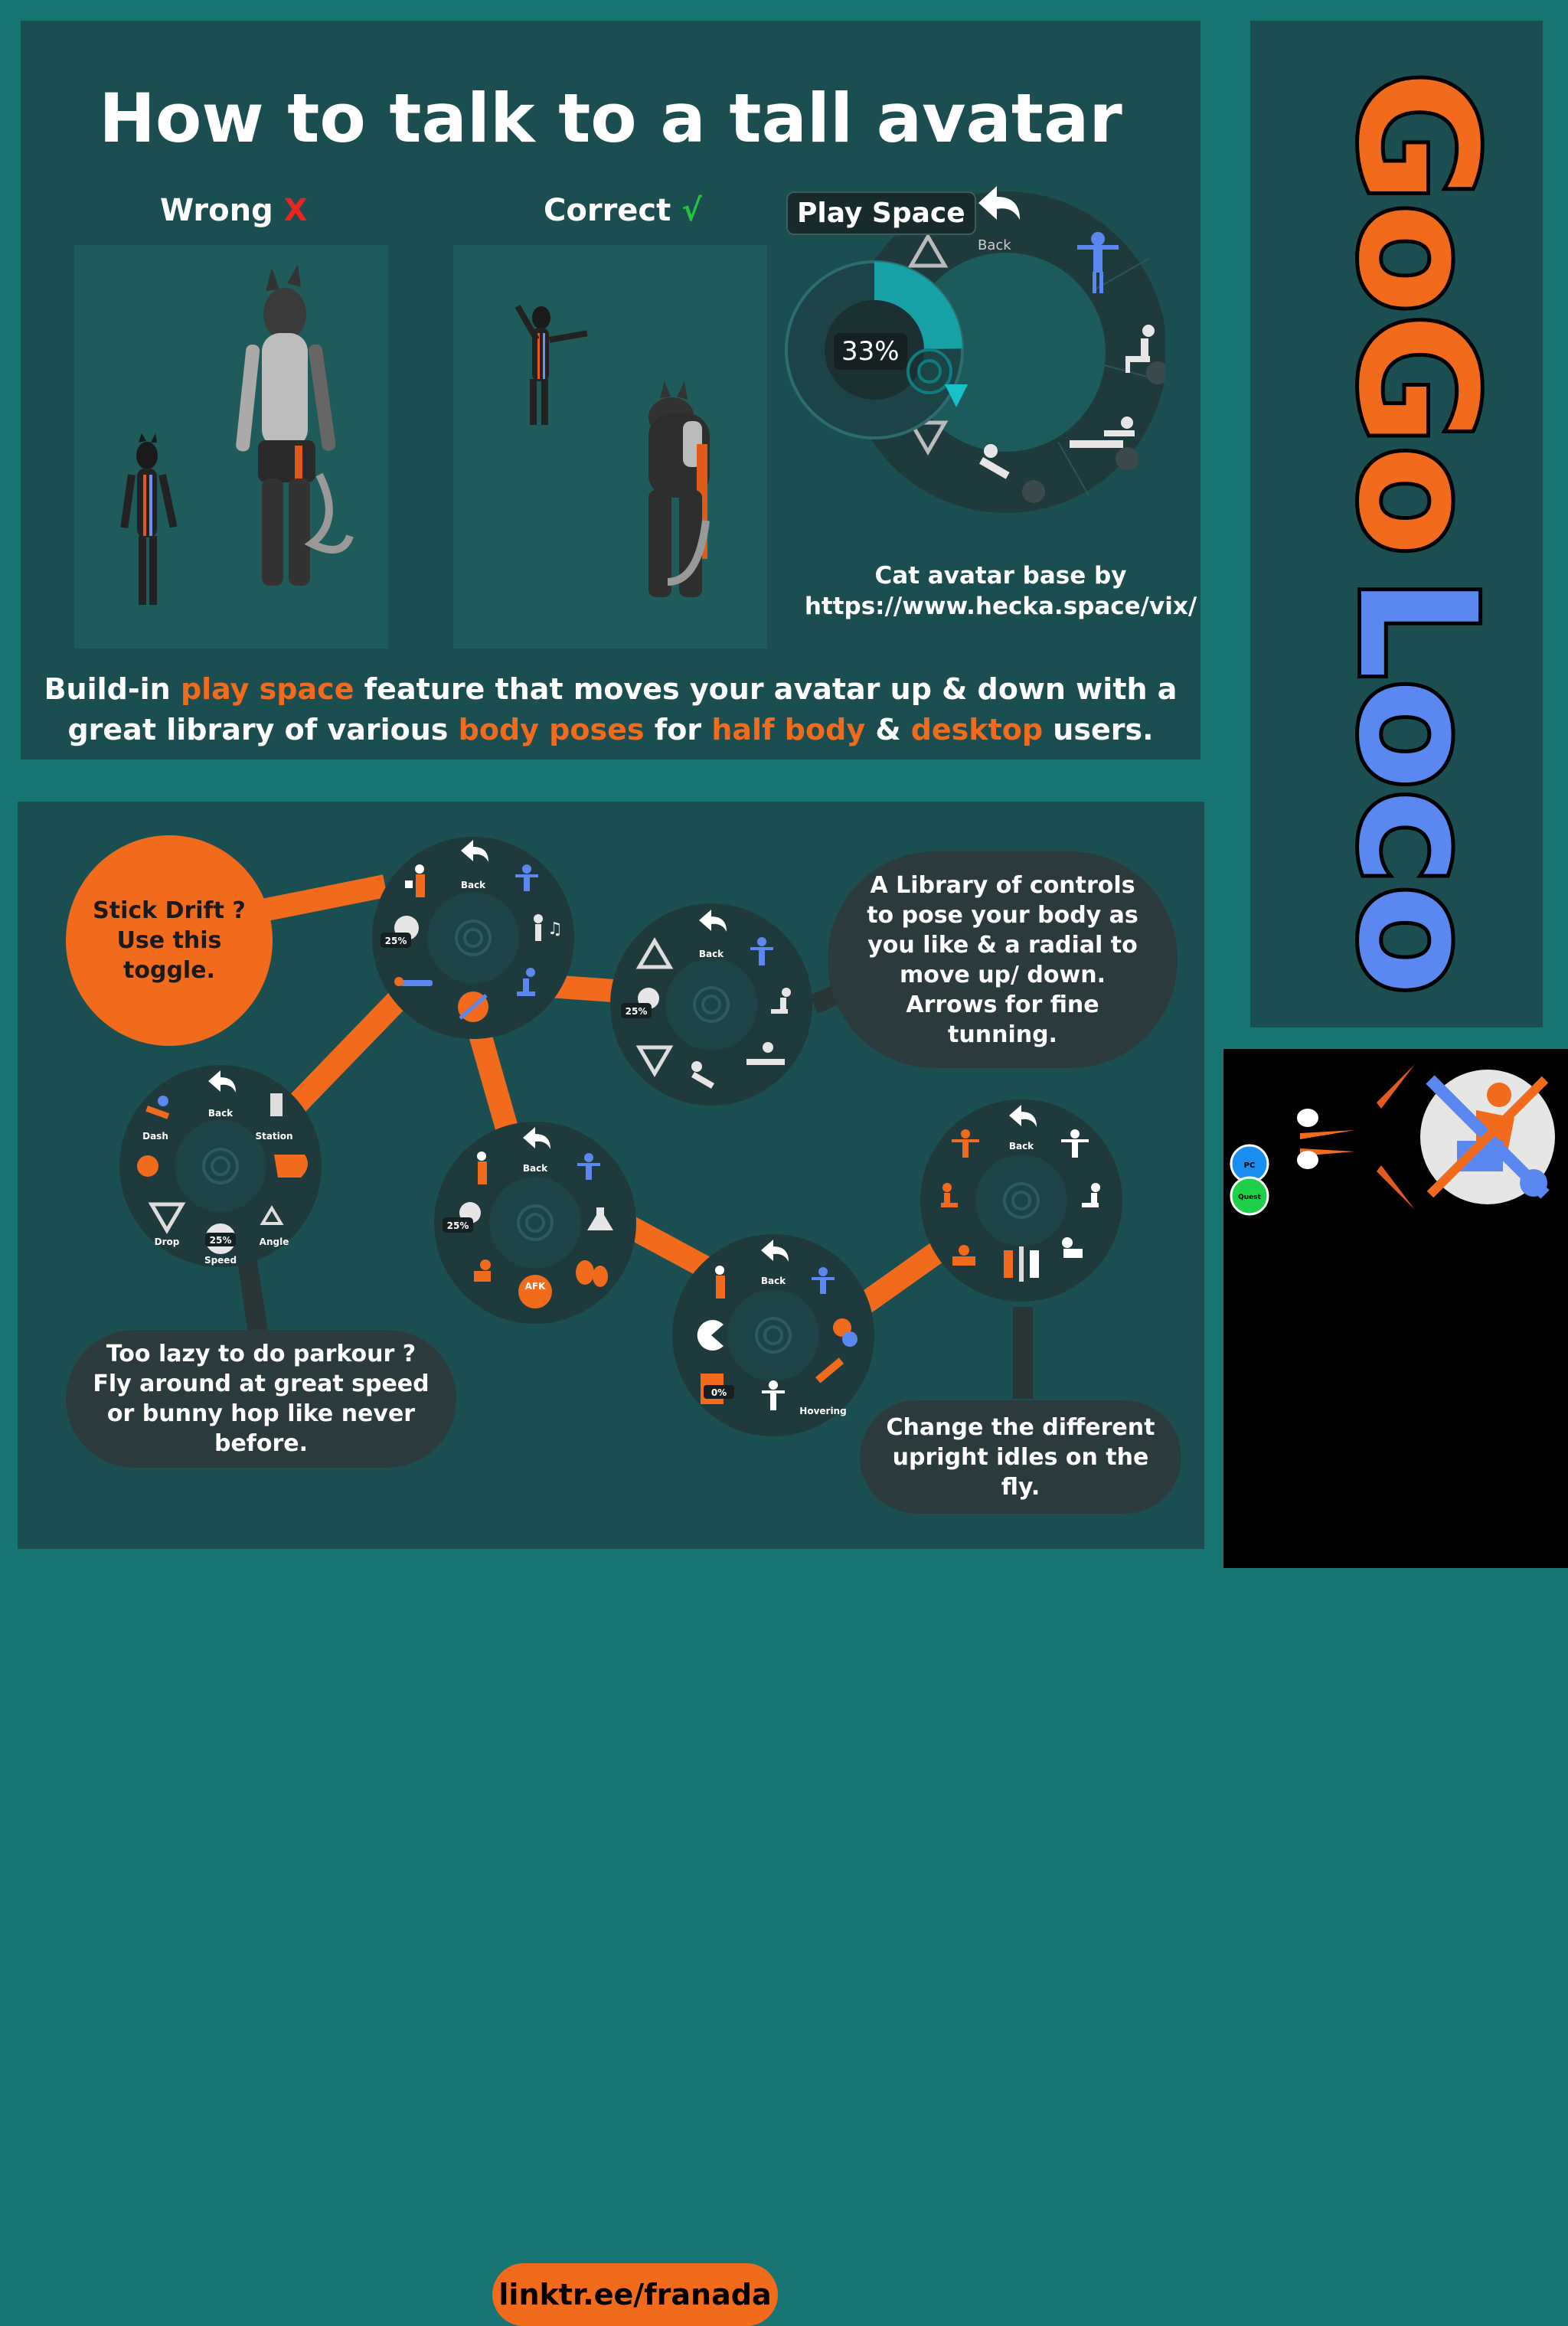  Describe the element at coordinates (535, 1222) in the screenshot. I see `radial-menu-afk: Back 25% AFK` at that location.